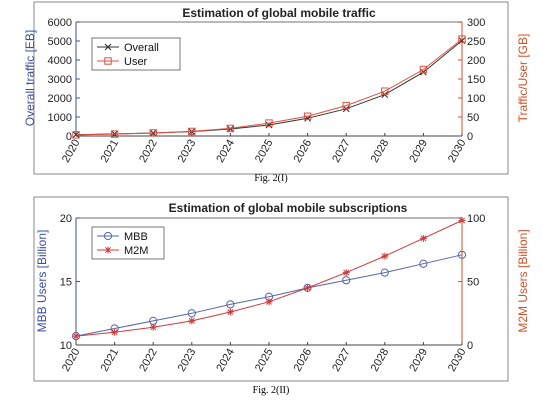 This screenshot has width=542, height=400. I want to click on traffic-left-tick-label: 4000, so click(60, 61).